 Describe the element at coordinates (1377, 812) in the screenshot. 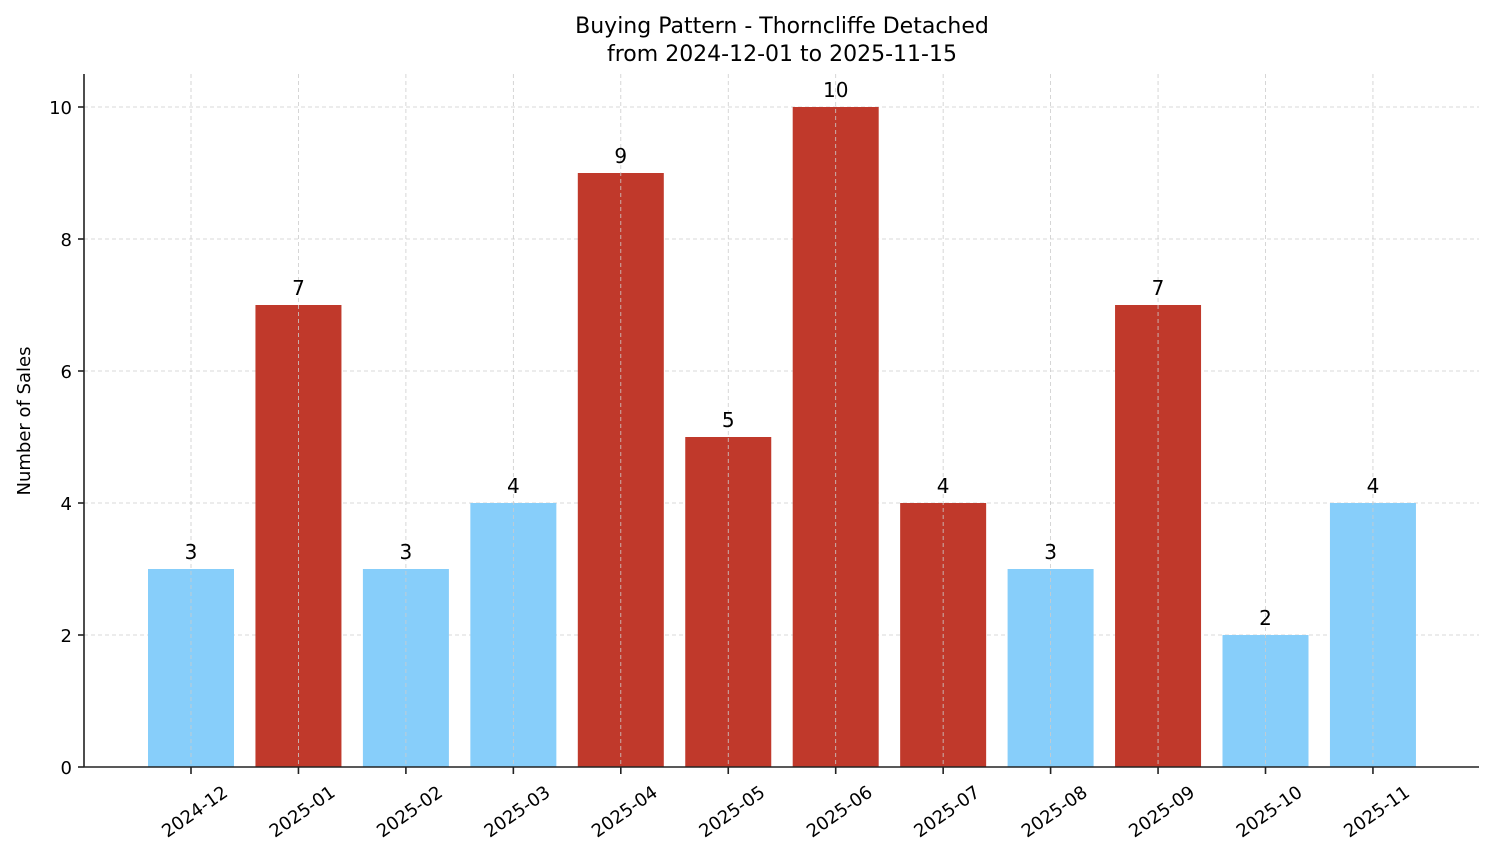

I see `x-tick-label: 2025-11` at that location.